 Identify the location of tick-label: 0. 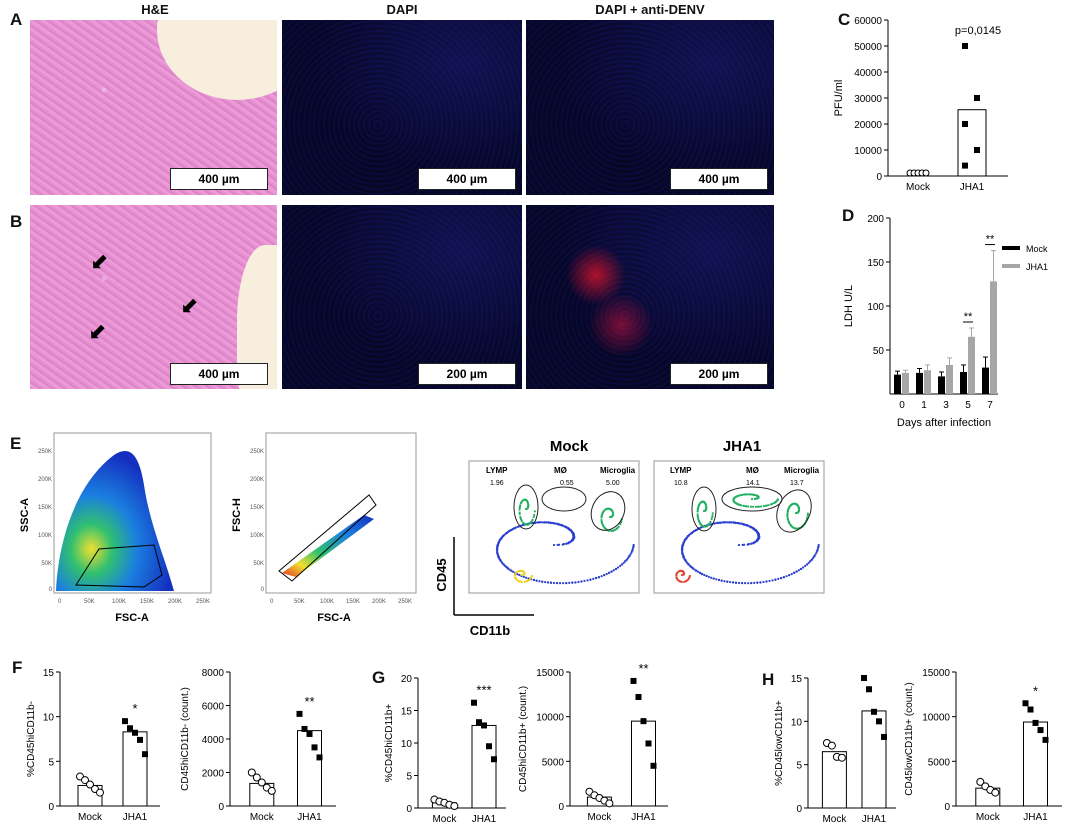
(60, 602).